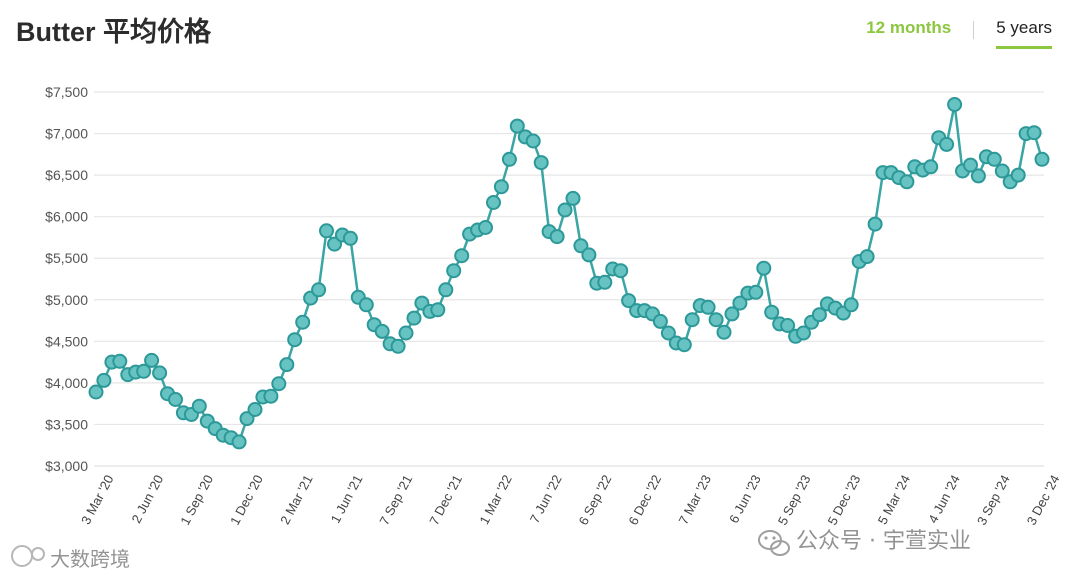 The image size is (1080, 580). Describe the element at coordinates (894, 499) in the screenshot. I see `x-tick-label: 5 Mar '24` at that location.